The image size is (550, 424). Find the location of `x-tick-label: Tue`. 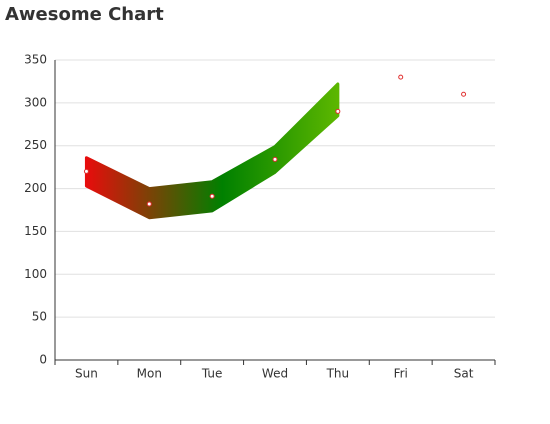

x-tick-label: Tue is located at coordinates (212, 374).